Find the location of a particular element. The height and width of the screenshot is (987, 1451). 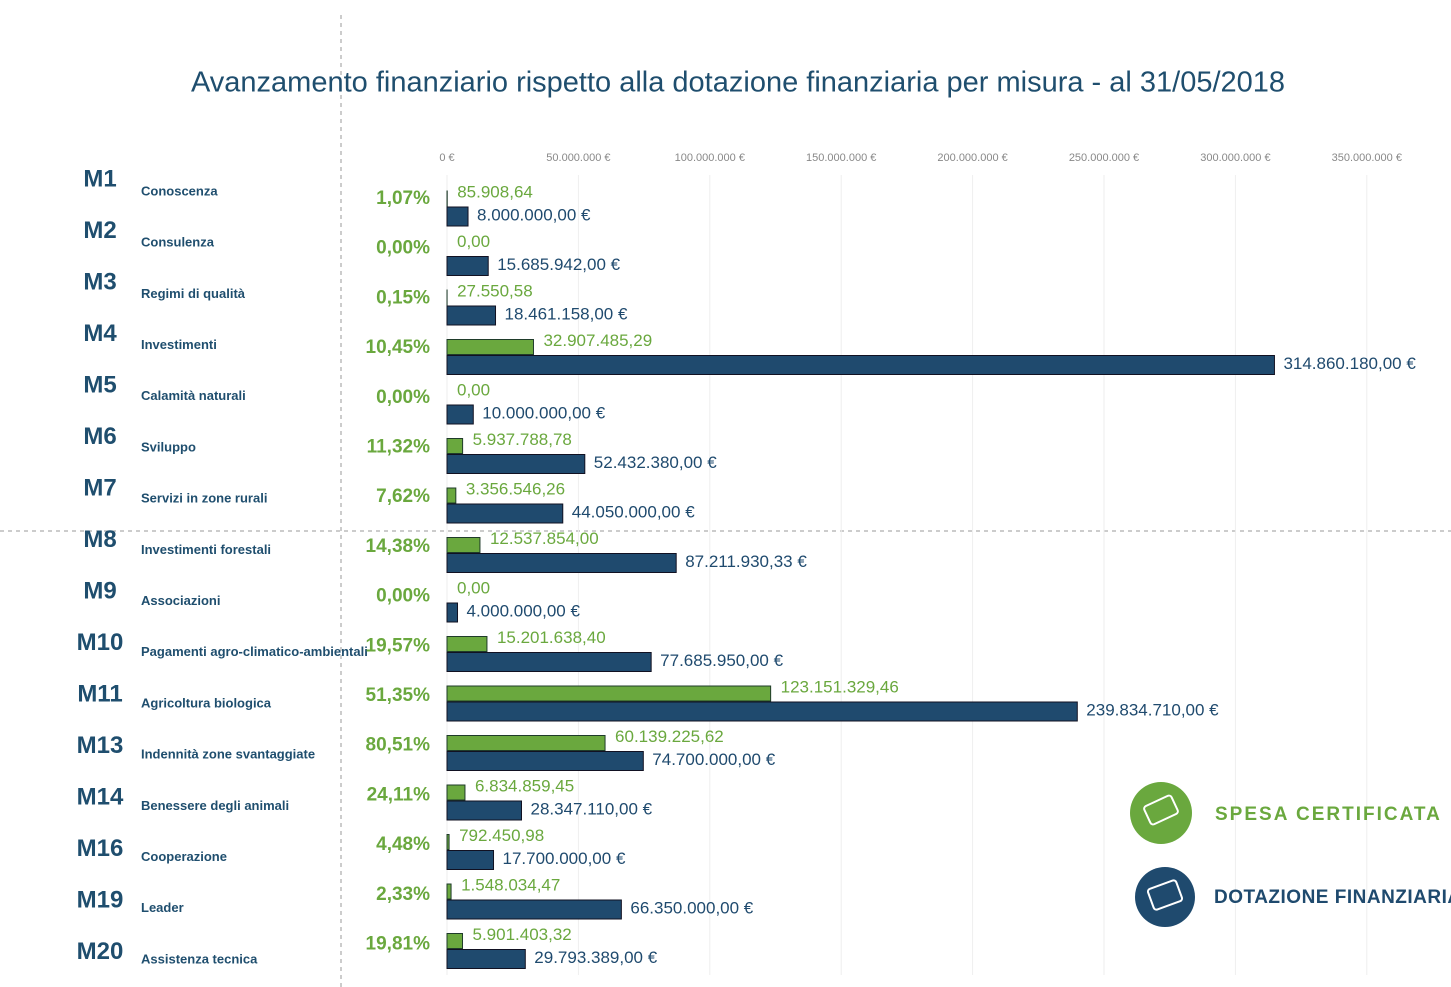

category-code: M2 is located at coordinates (99, 230).